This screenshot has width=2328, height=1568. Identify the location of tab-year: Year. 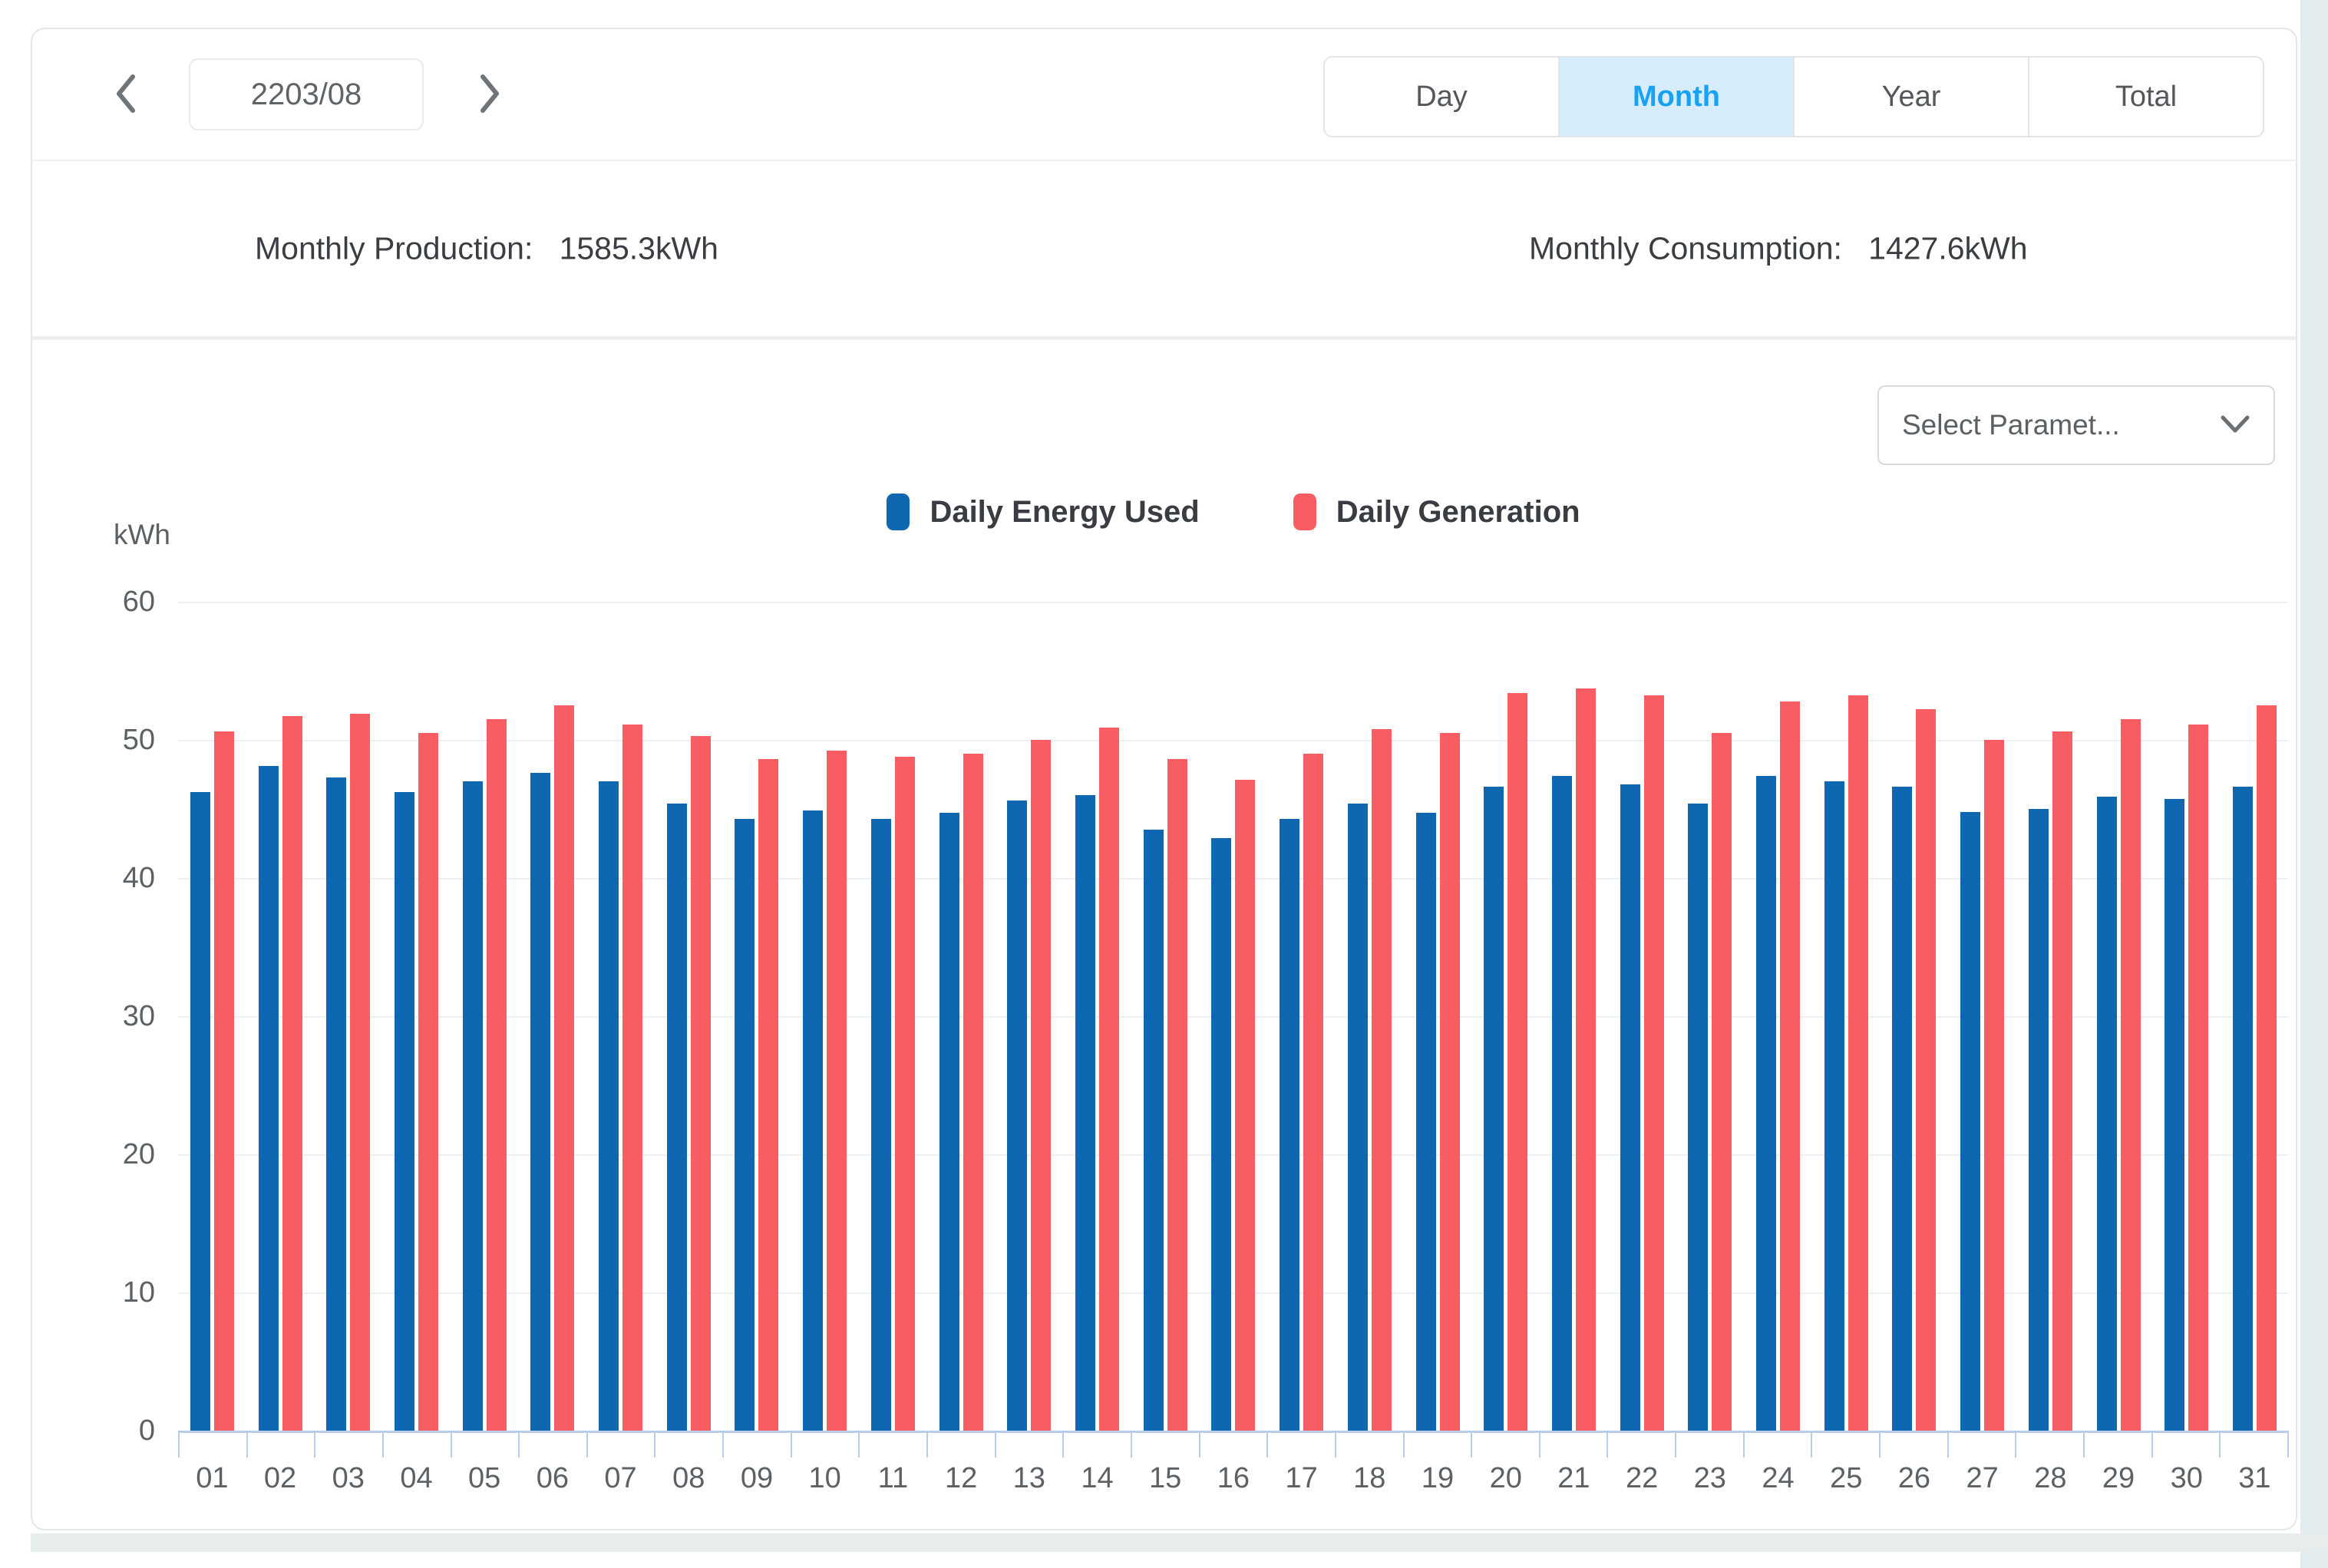
(1910, 97).